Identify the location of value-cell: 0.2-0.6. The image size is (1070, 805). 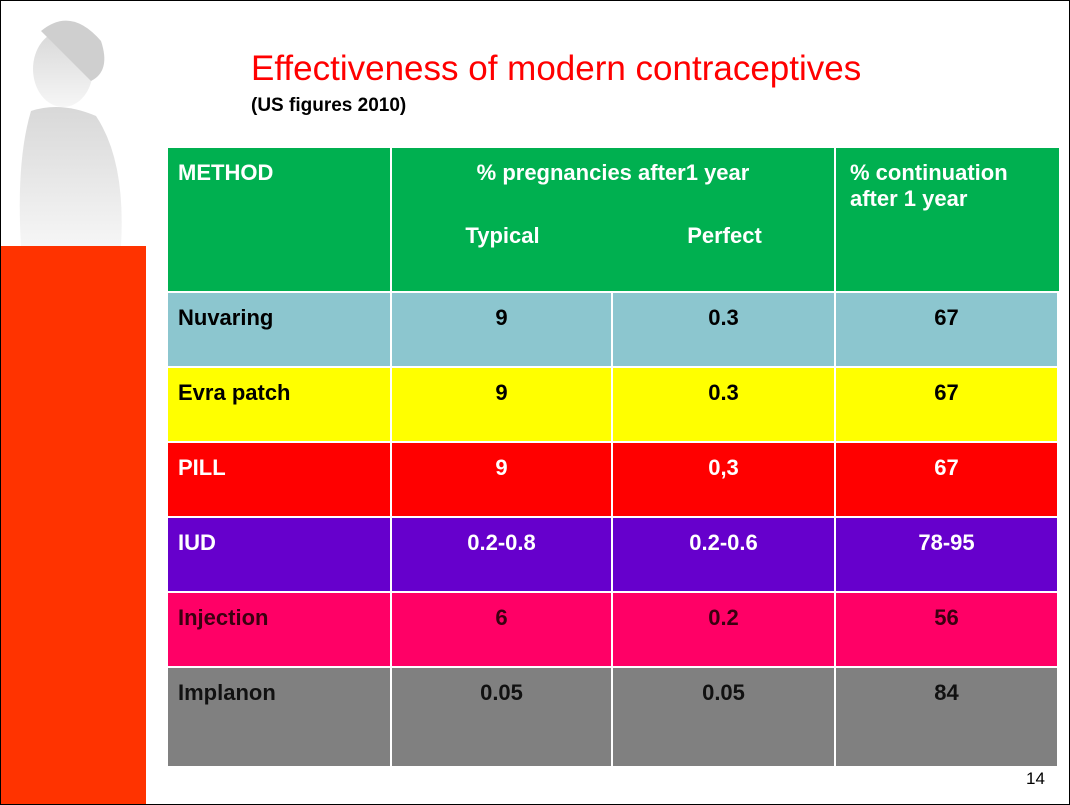
(723, 554).